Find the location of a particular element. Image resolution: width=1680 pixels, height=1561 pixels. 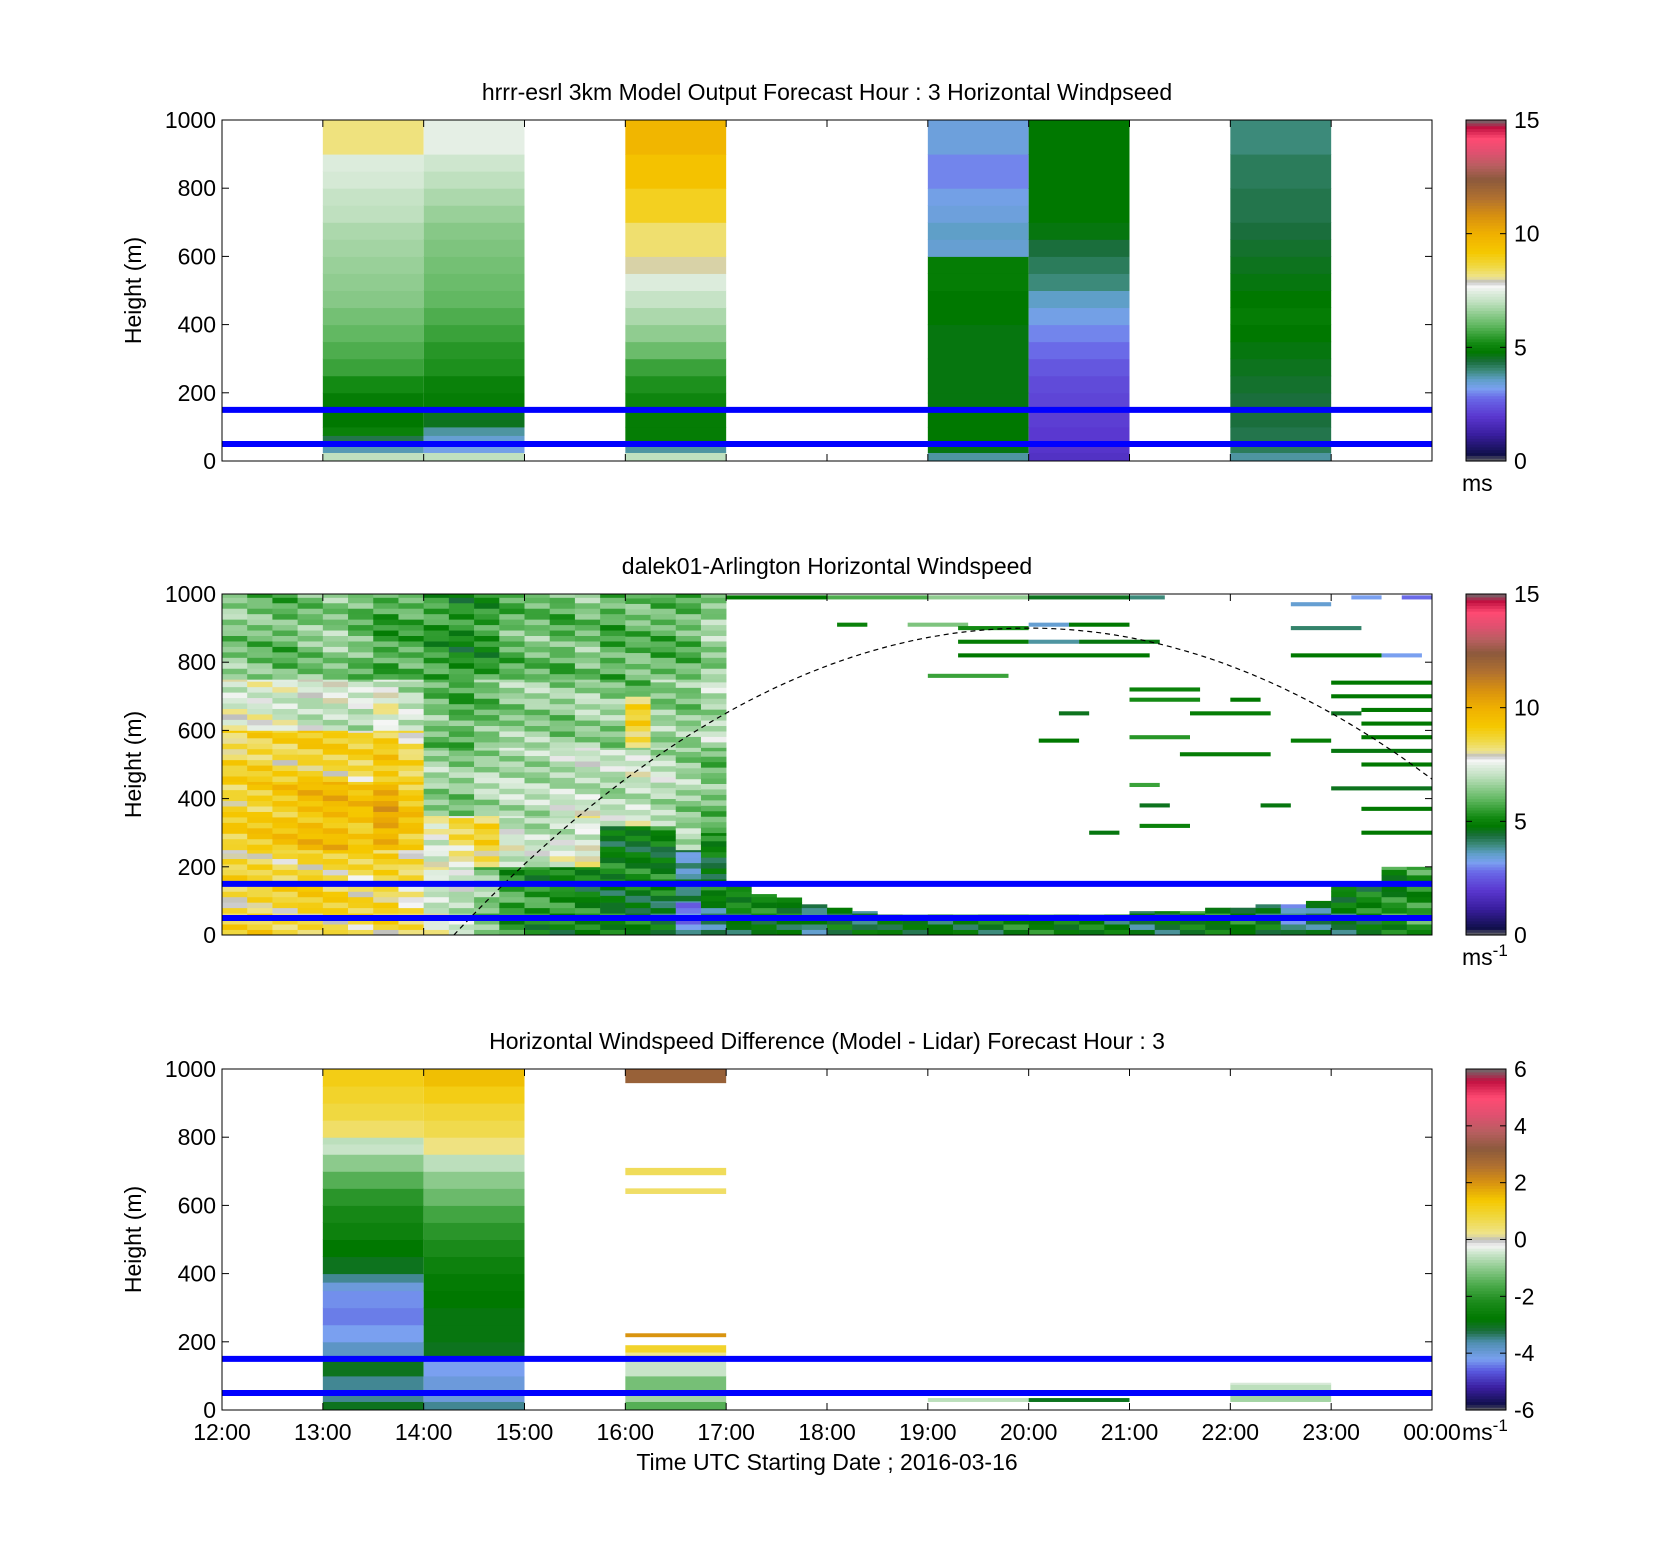

x-tick-label: 18:00 is located at coordinates (827, 1432).